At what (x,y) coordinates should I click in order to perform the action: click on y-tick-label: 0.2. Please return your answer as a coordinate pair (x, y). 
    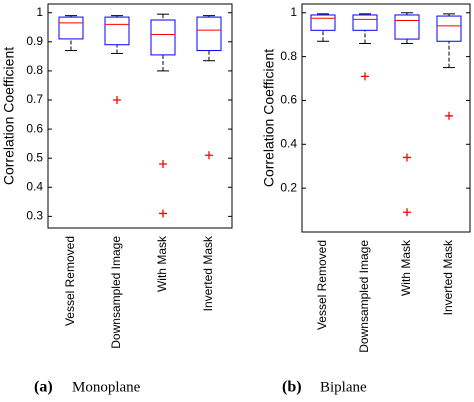
    Looking at the image, I should click on (288, 187).